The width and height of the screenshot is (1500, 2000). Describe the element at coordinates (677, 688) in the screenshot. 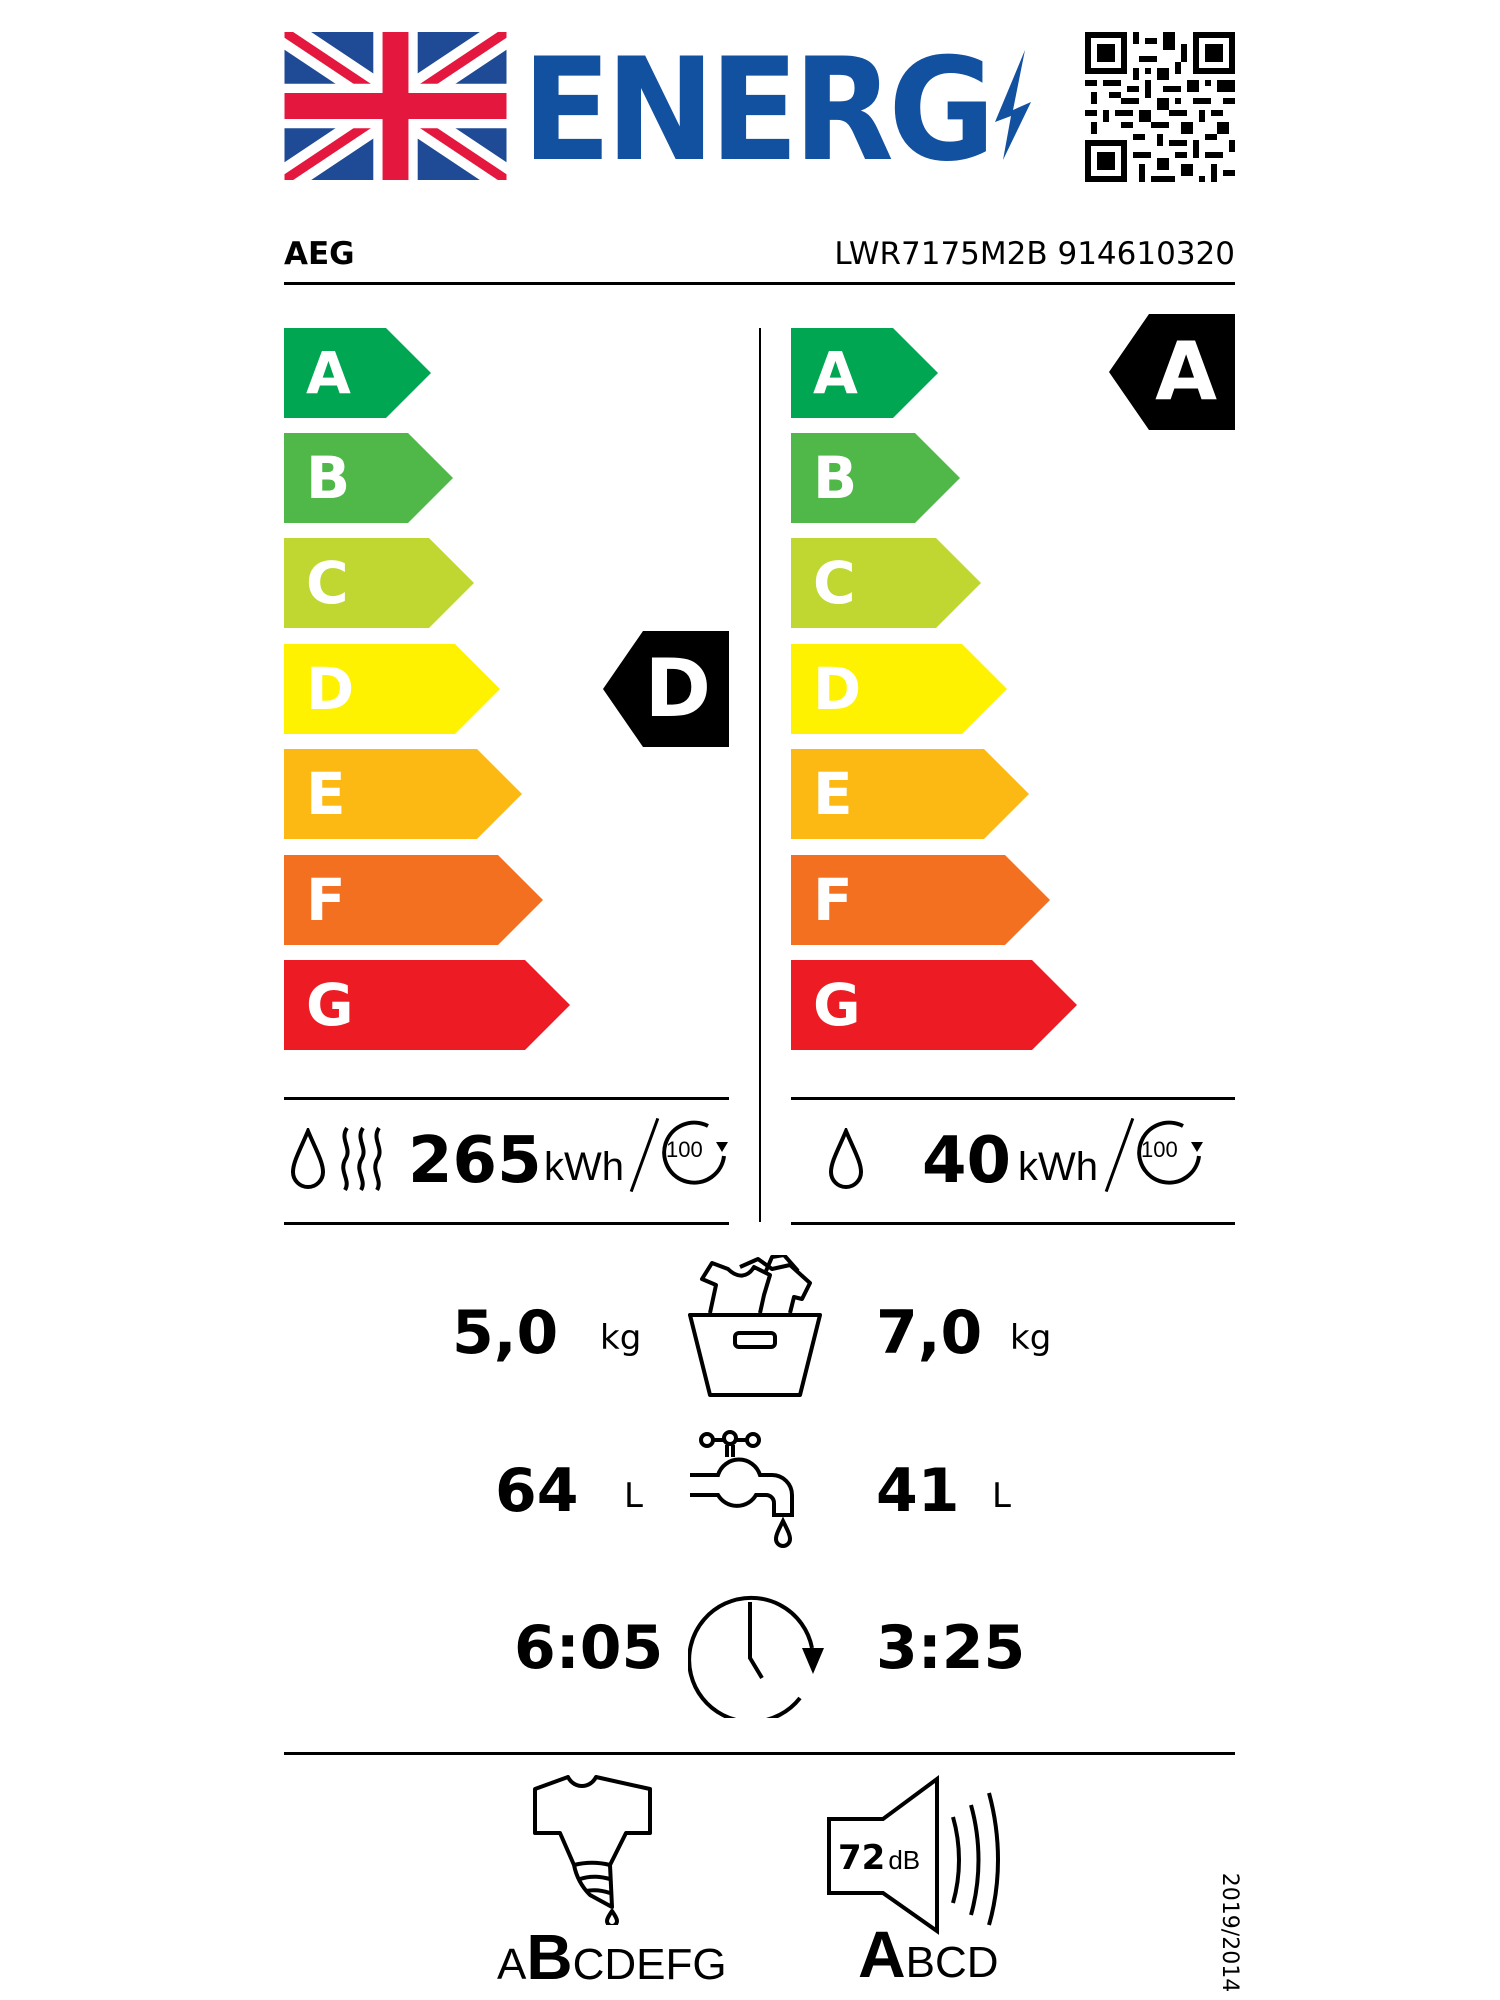

I see `washer-dryer-class: D` at that location.